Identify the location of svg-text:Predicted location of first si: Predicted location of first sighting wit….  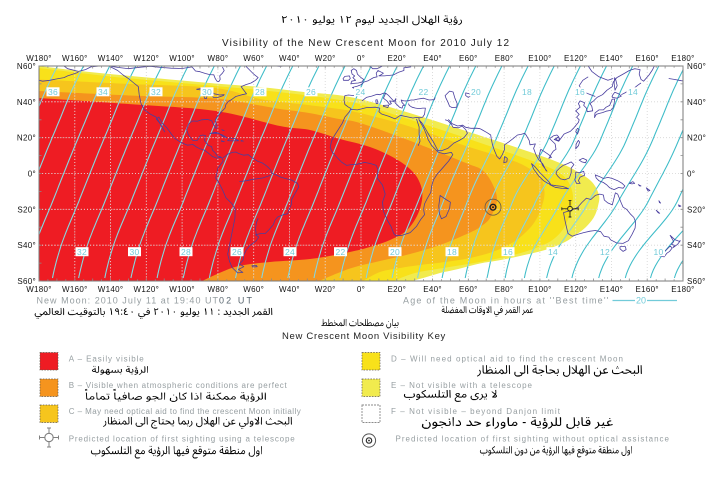
(533, 439).